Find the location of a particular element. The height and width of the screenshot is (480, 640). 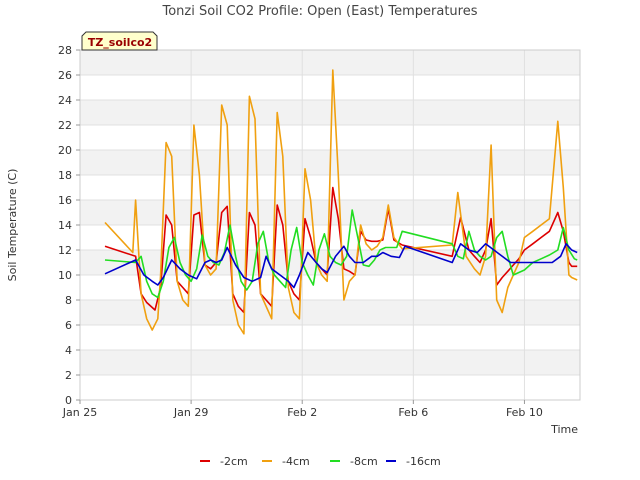

x-tick-label: Feb 2 is located at coordinates (302, 412).